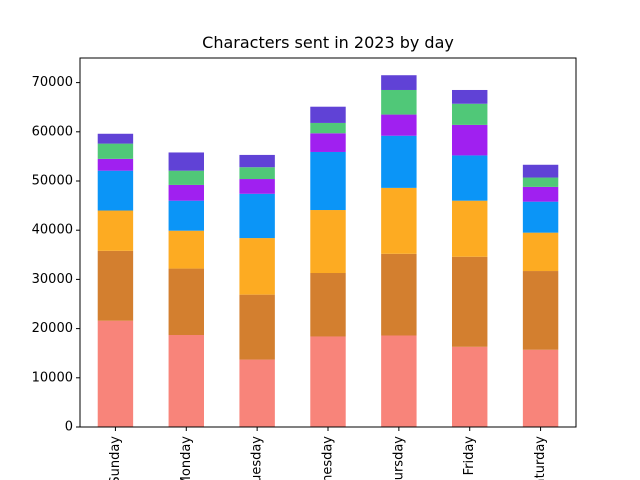  What do you see at coordinates (257, 458) in the screenshot?
I see `x-tick-label: Tuesday` at bounding box center [257, 458].